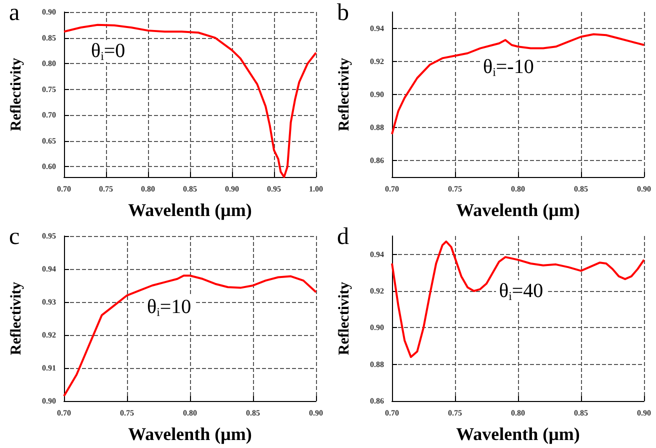 The image size is (656, 448). I want to click on y-tick-label: 0.95, so click(49, 236).